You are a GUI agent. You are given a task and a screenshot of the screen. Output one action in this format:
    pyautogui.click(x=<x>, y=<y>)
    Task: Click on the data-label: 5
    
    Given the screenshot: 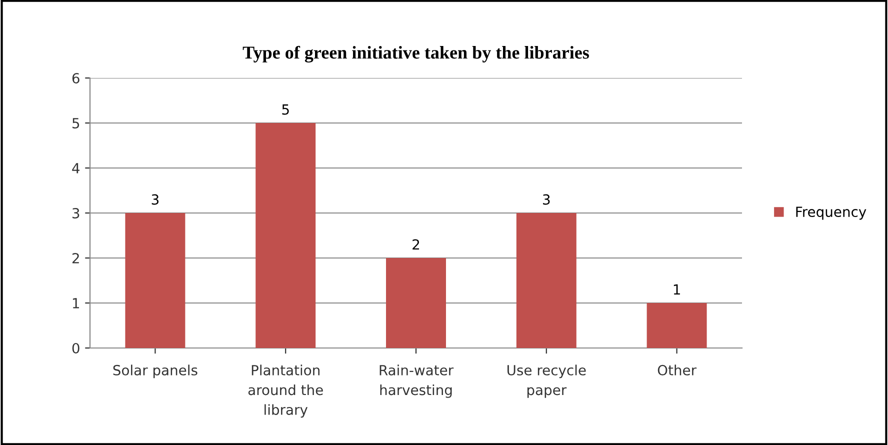 What is the action you would take?
    pyautogui.click(x=285, y=109)
    